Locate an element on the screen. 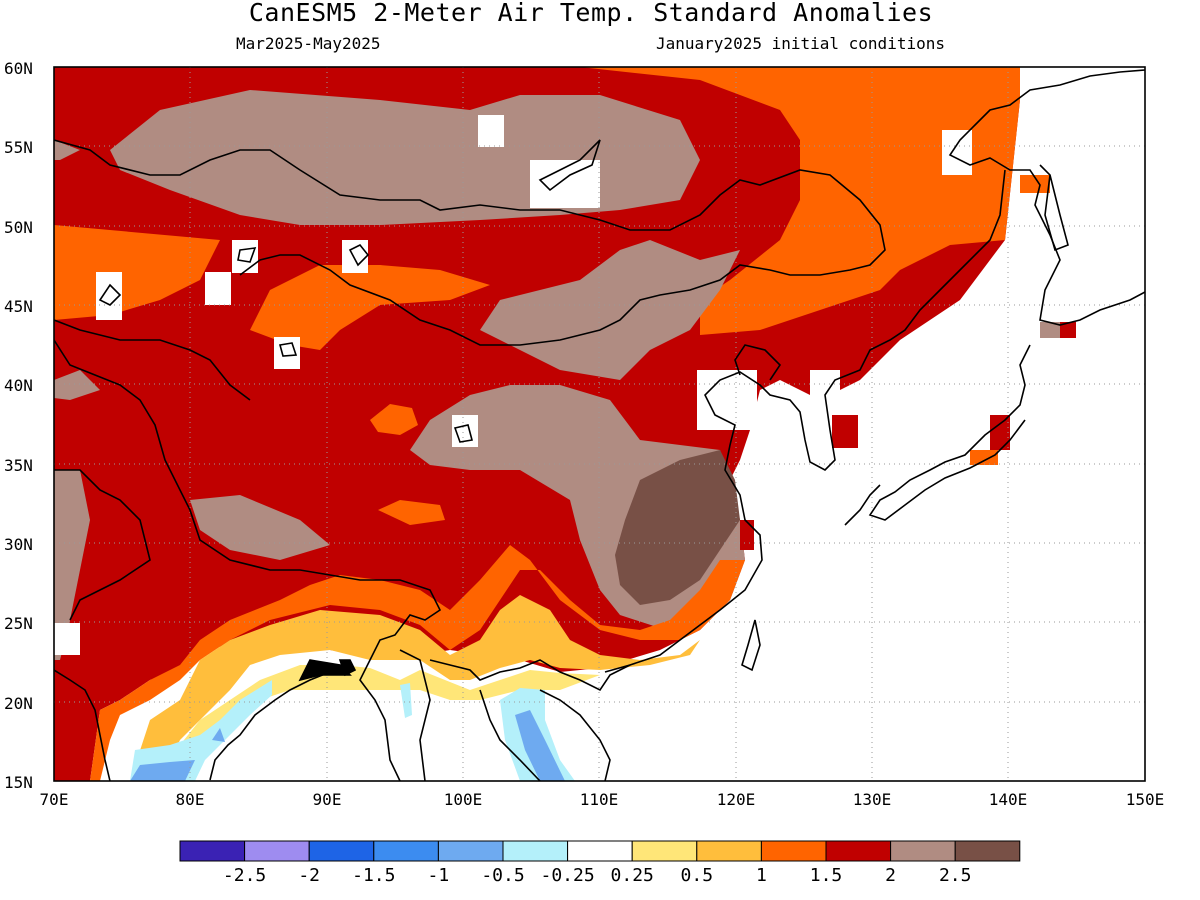 The height and width of the screenshot is (900, 1200). colorbar-label: 0.25 is located at coordinates (632, 875).